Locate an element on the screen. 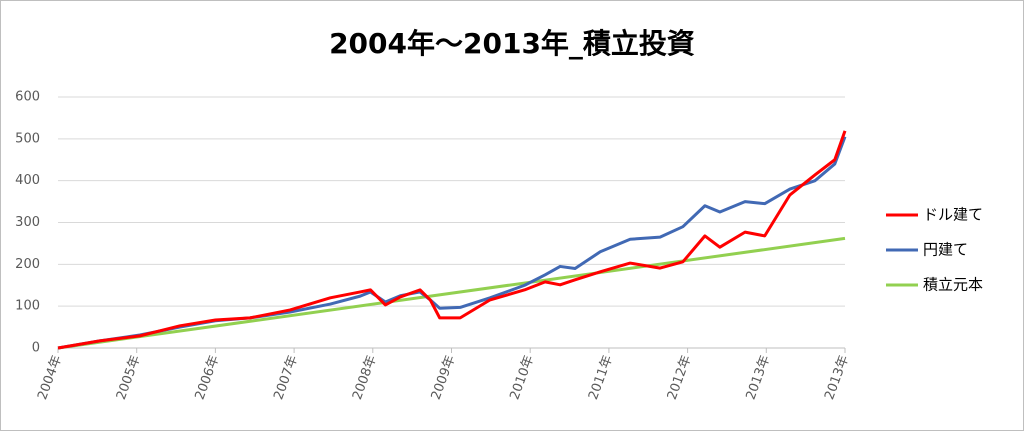  y-tick-label: 0 is located at coordinates (36, 348).